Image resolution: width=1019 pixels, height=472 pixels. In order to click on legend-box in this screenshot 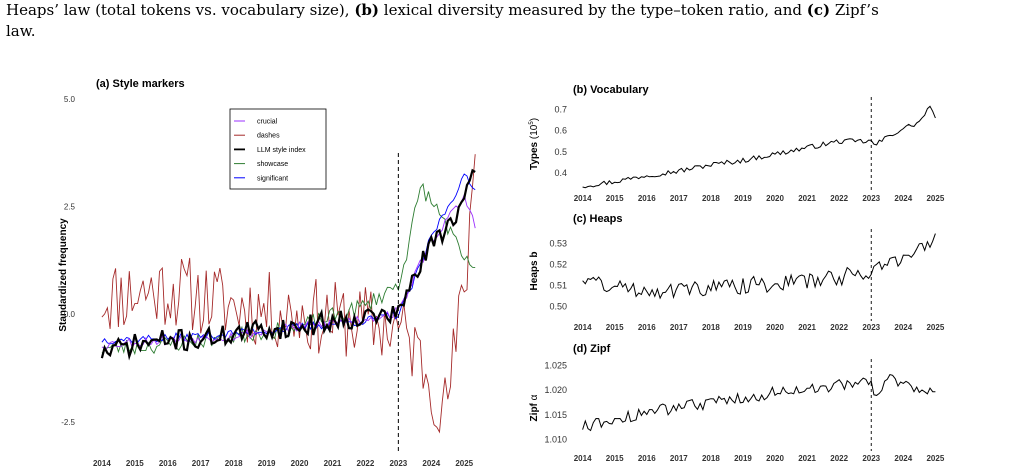, I will do `click(278, 149)`.